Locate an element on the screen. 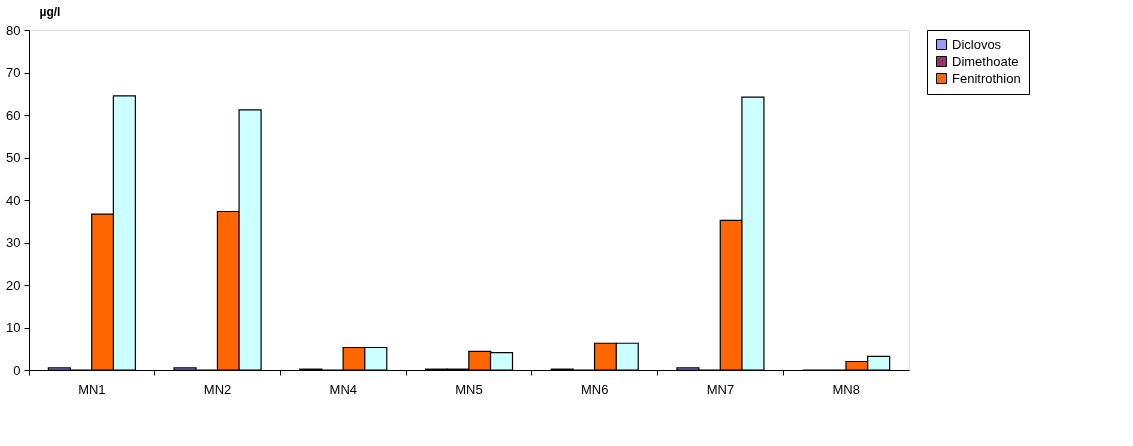  x-tick-label: MN7 is located at coordinates (720, 389).